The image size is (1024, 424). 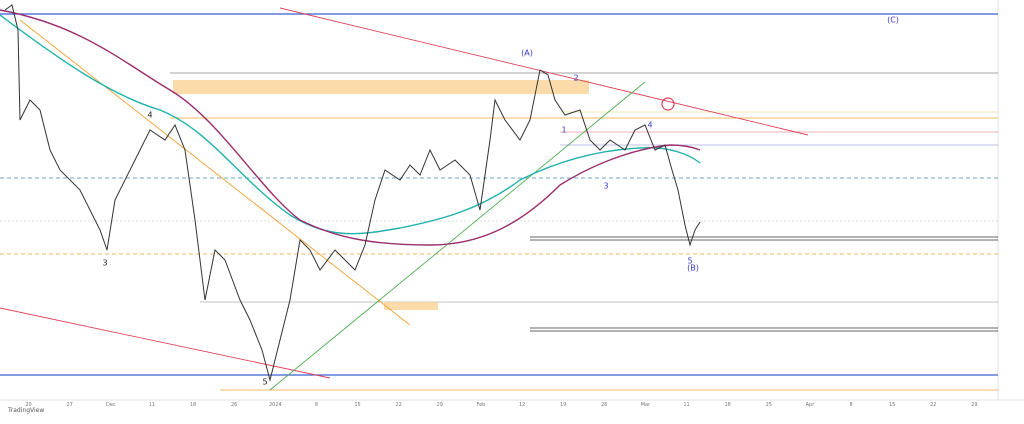 What do you see at coordinates (522, 405) in the screenshot?
I see `x-tick-label: 12` at bounding box center [522, 405].